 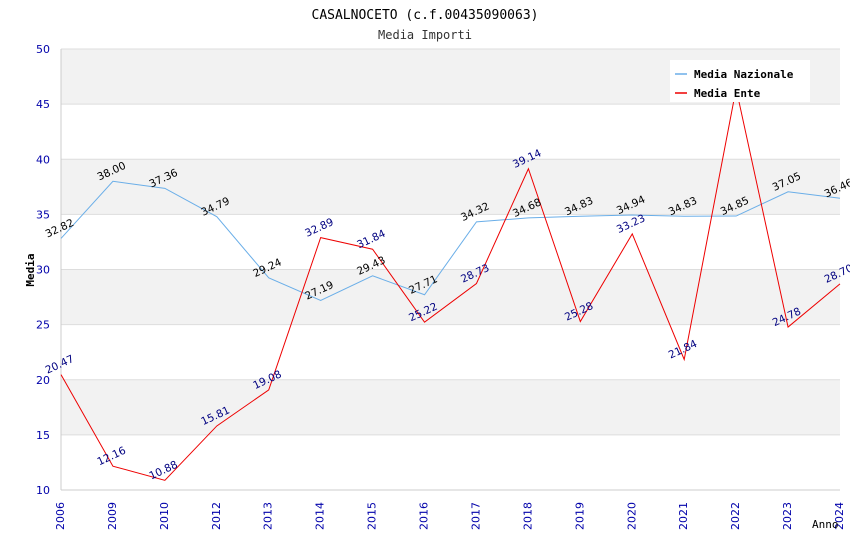 I want to click on y-tick-label: 20, so click(x=43, y=380).